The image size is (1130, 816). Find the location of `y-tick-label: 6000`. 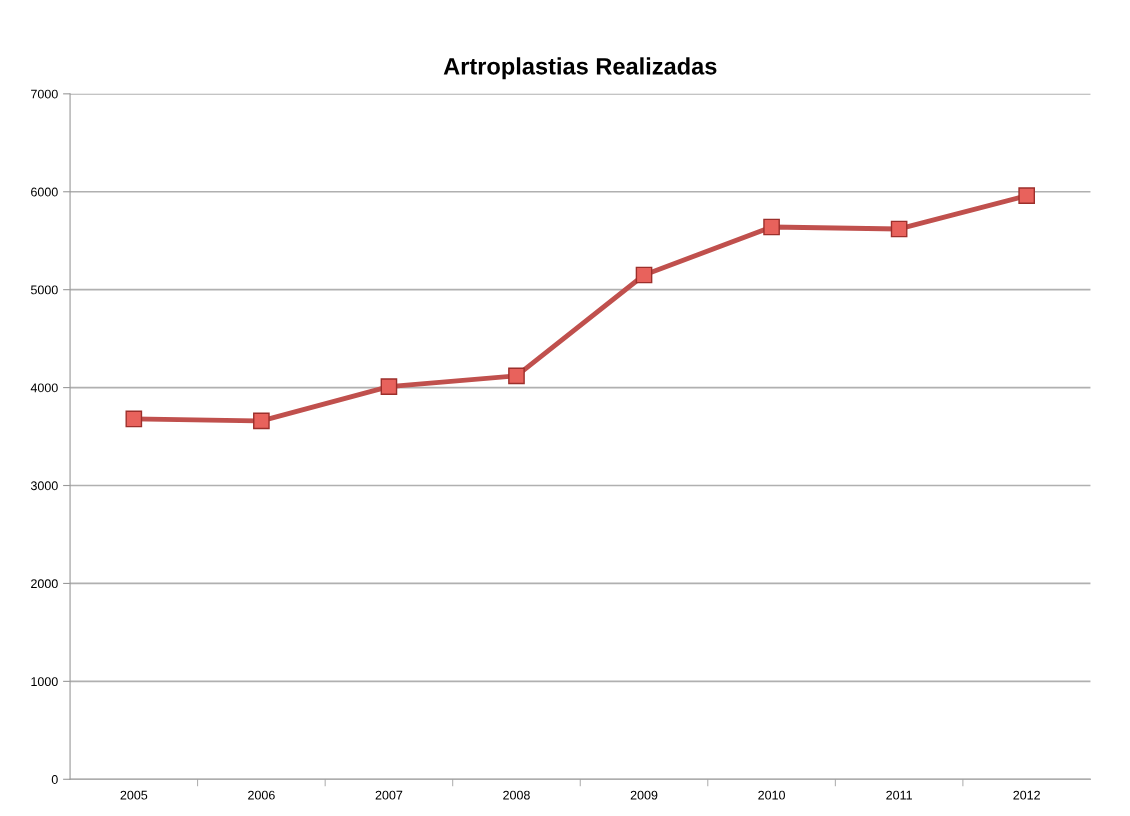

y-tick-label: 6000 is located at coordinates (44, 192).